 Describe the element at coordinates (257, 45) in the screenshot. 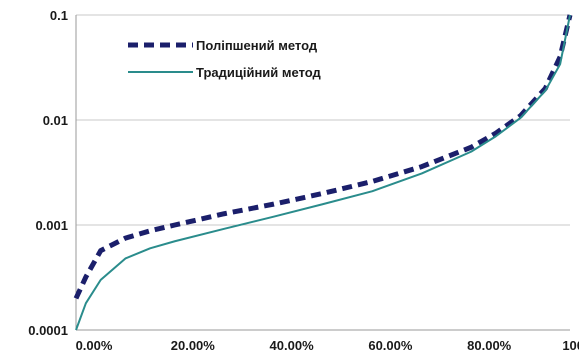

I see `legend-label-improved: Поліпшений метод` at that location.